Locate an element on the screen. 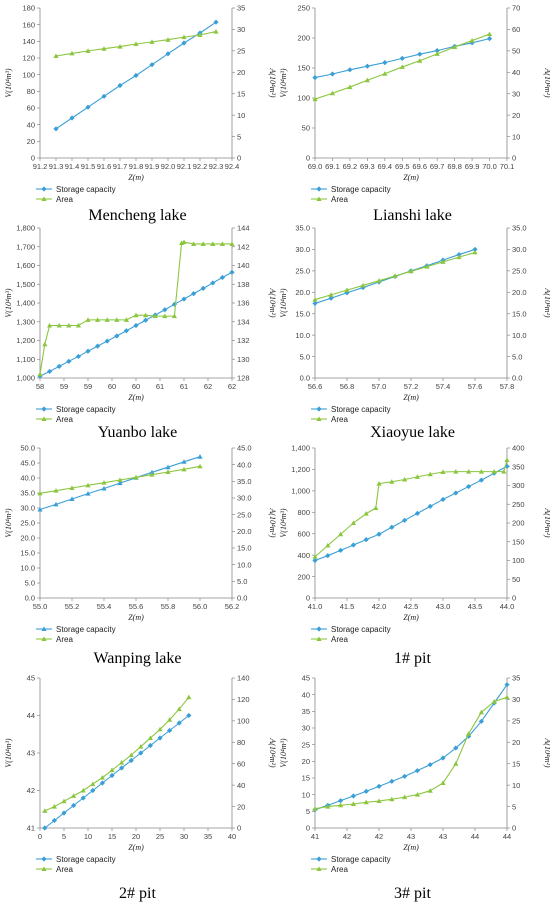 Image resolution: width=550 pixels, height=911 pixels. y-right-tick-label: 144 is located at coordinates (243, 228).